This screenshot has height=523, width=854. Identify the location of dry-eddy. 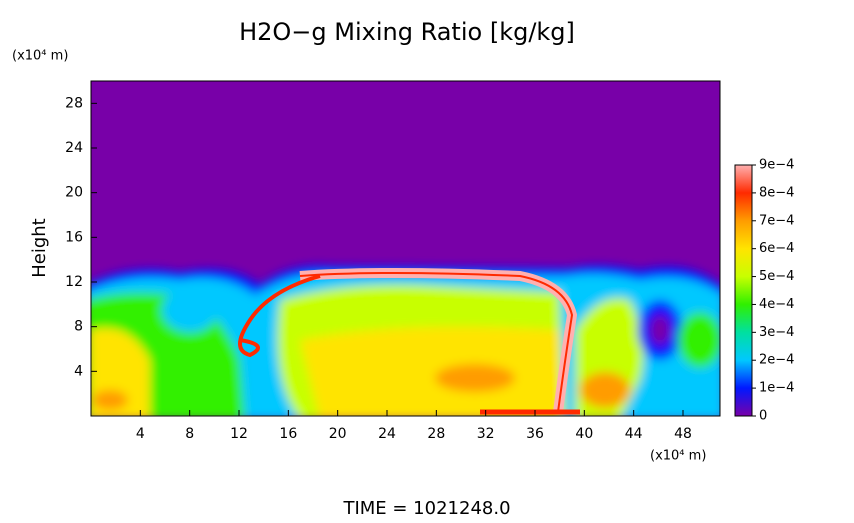
(660, 330).